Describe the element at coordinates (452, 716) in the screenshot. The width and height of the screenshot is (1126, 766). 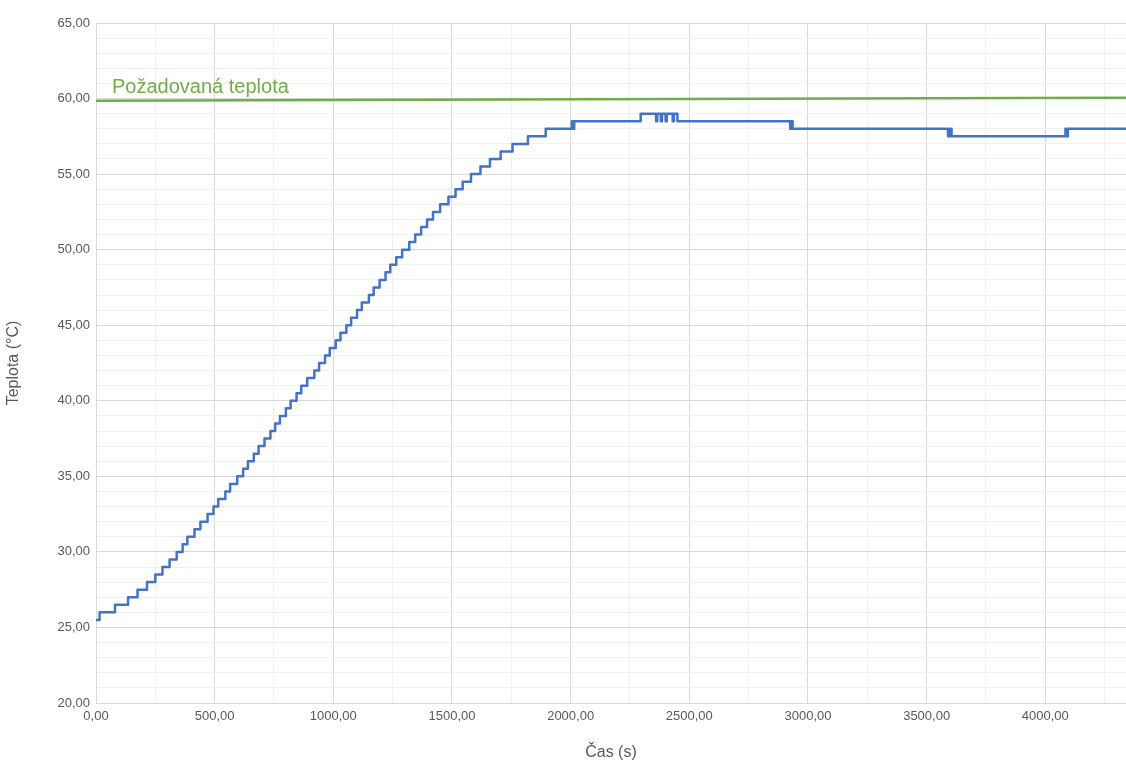
I see `x-tick-label: 1500,00` at that location.